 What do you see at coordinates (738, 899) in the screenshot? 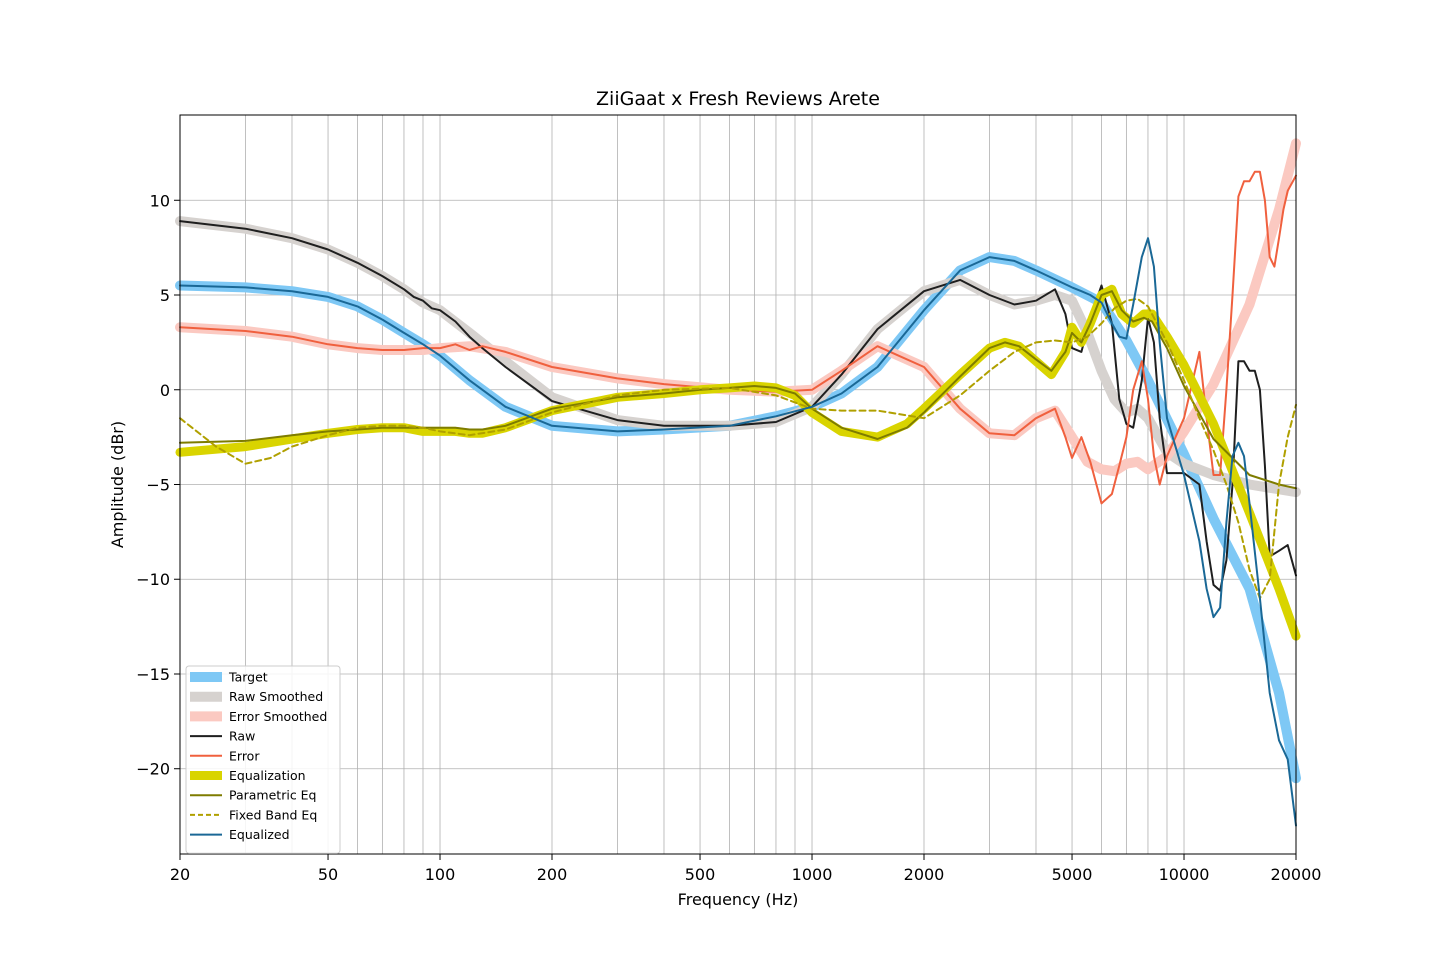
I see `x-axis-label: Frequency (Hz)` at bounding box center [738, 899].